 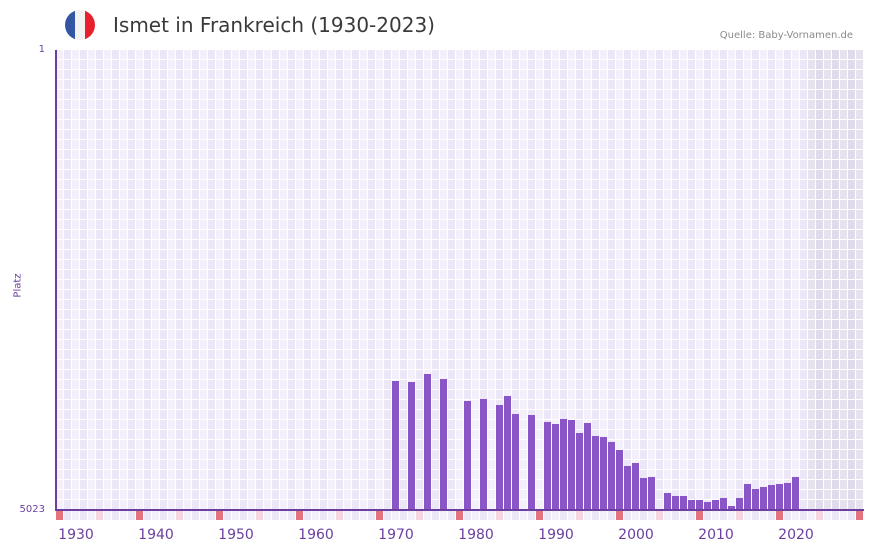 What do you see at coordinates (795, 493) in the screenshot?
I see `bar-2020` at bounding box center [795, 493].